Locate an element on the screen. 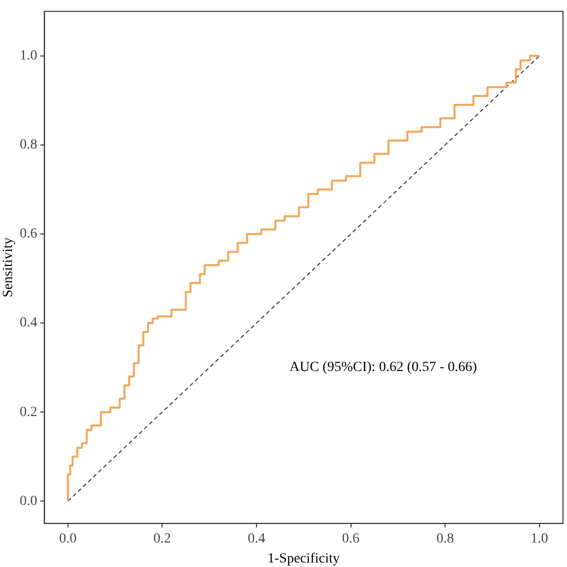  x-tick-label: 0.0 is located at coordinates (68, 538).